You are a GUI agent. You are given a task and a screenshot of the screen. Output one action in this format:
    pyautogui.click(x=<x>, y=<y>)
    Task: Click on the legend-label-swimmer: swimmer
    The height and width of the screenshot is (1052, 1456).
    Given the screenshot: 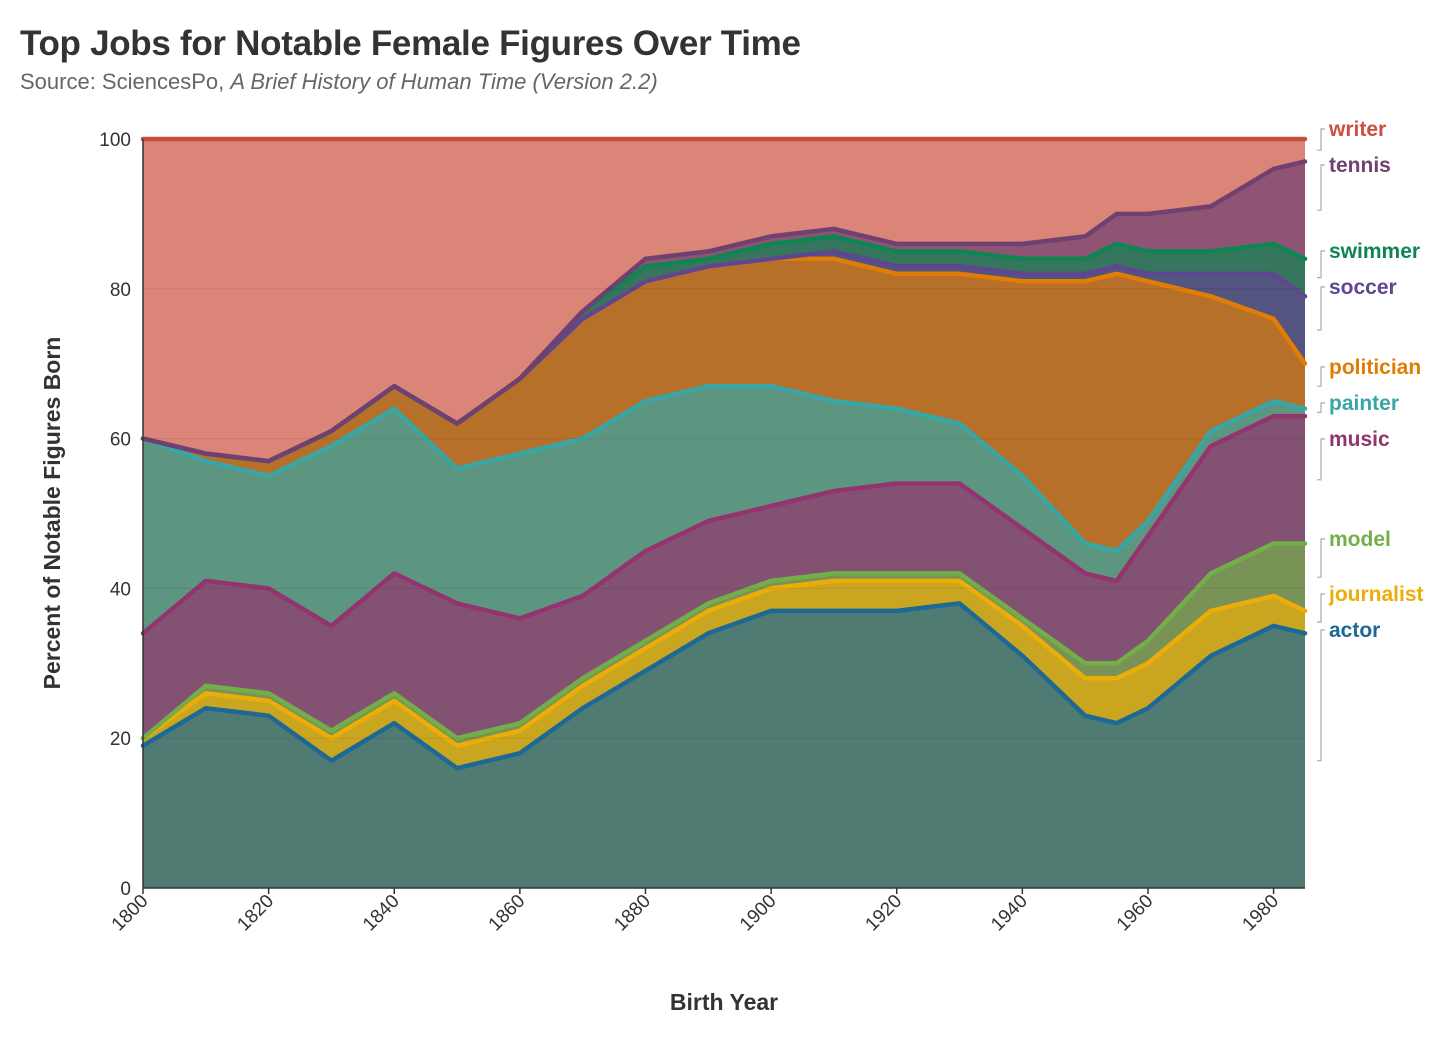 What is the action you would take?
    pyautogui.click(x=1374, y=251)
    